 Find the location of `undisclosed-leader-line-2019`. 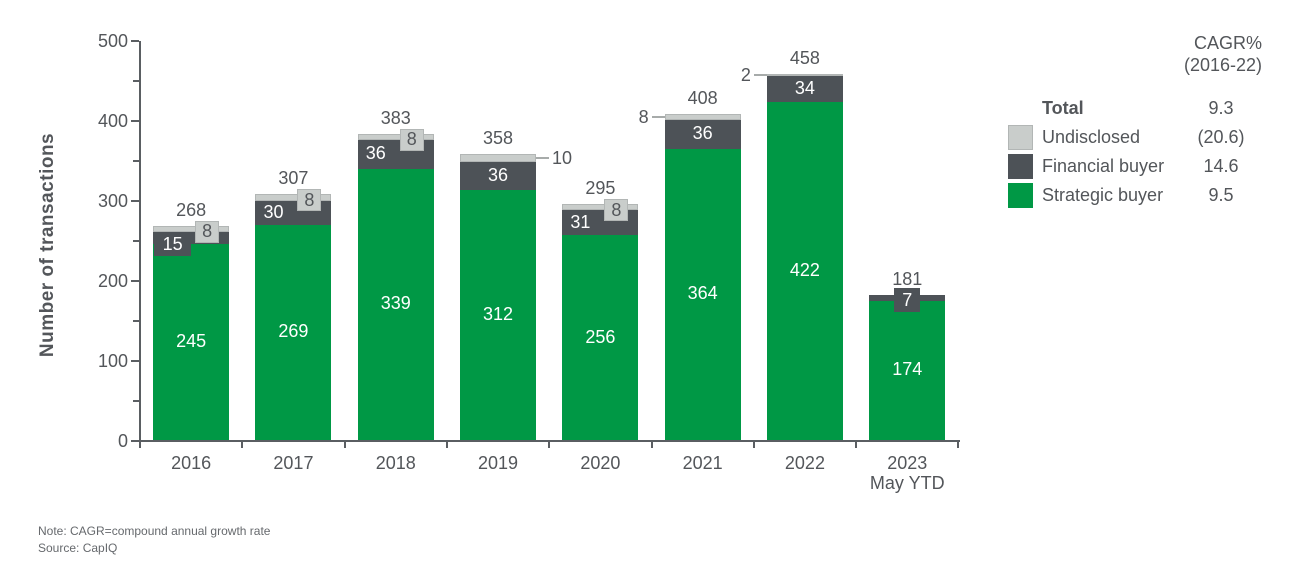

undisclosed-leader-line-2019 is located at coordinates (543, 157).